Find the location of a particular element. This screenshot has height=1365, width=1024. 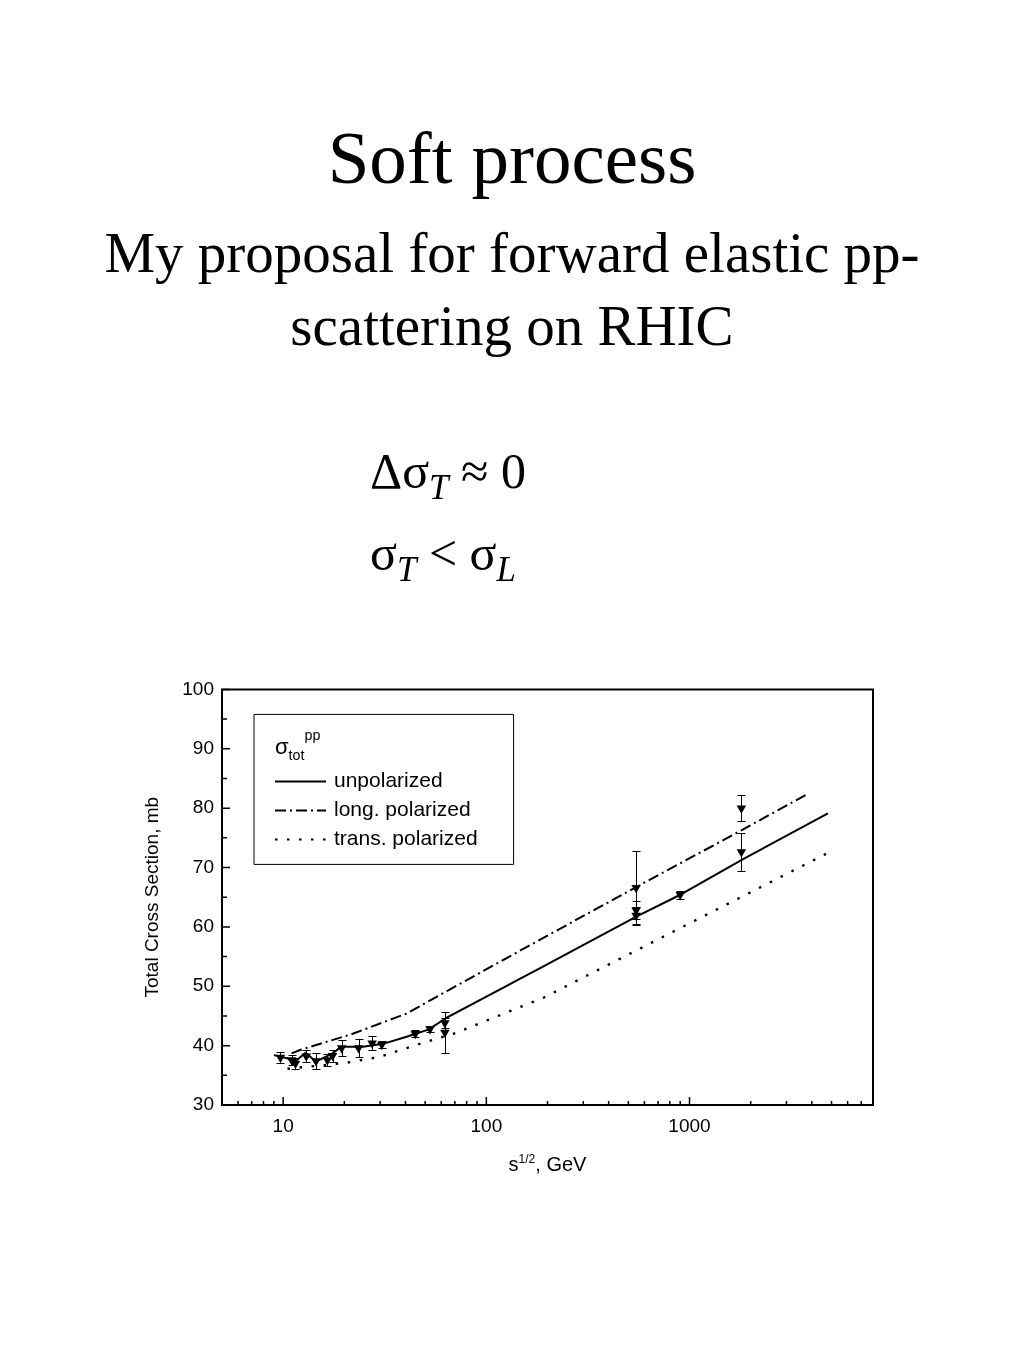

y-tick-label: 50 is located at coordinates (203, 985).